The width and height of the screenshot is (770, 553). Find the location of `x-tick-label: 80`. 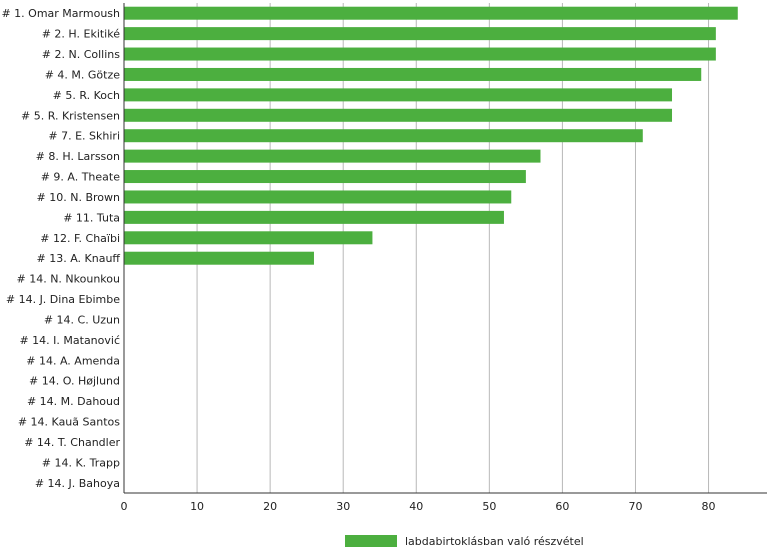

x-tick-label: 80 is located at coordinates (709, 506).